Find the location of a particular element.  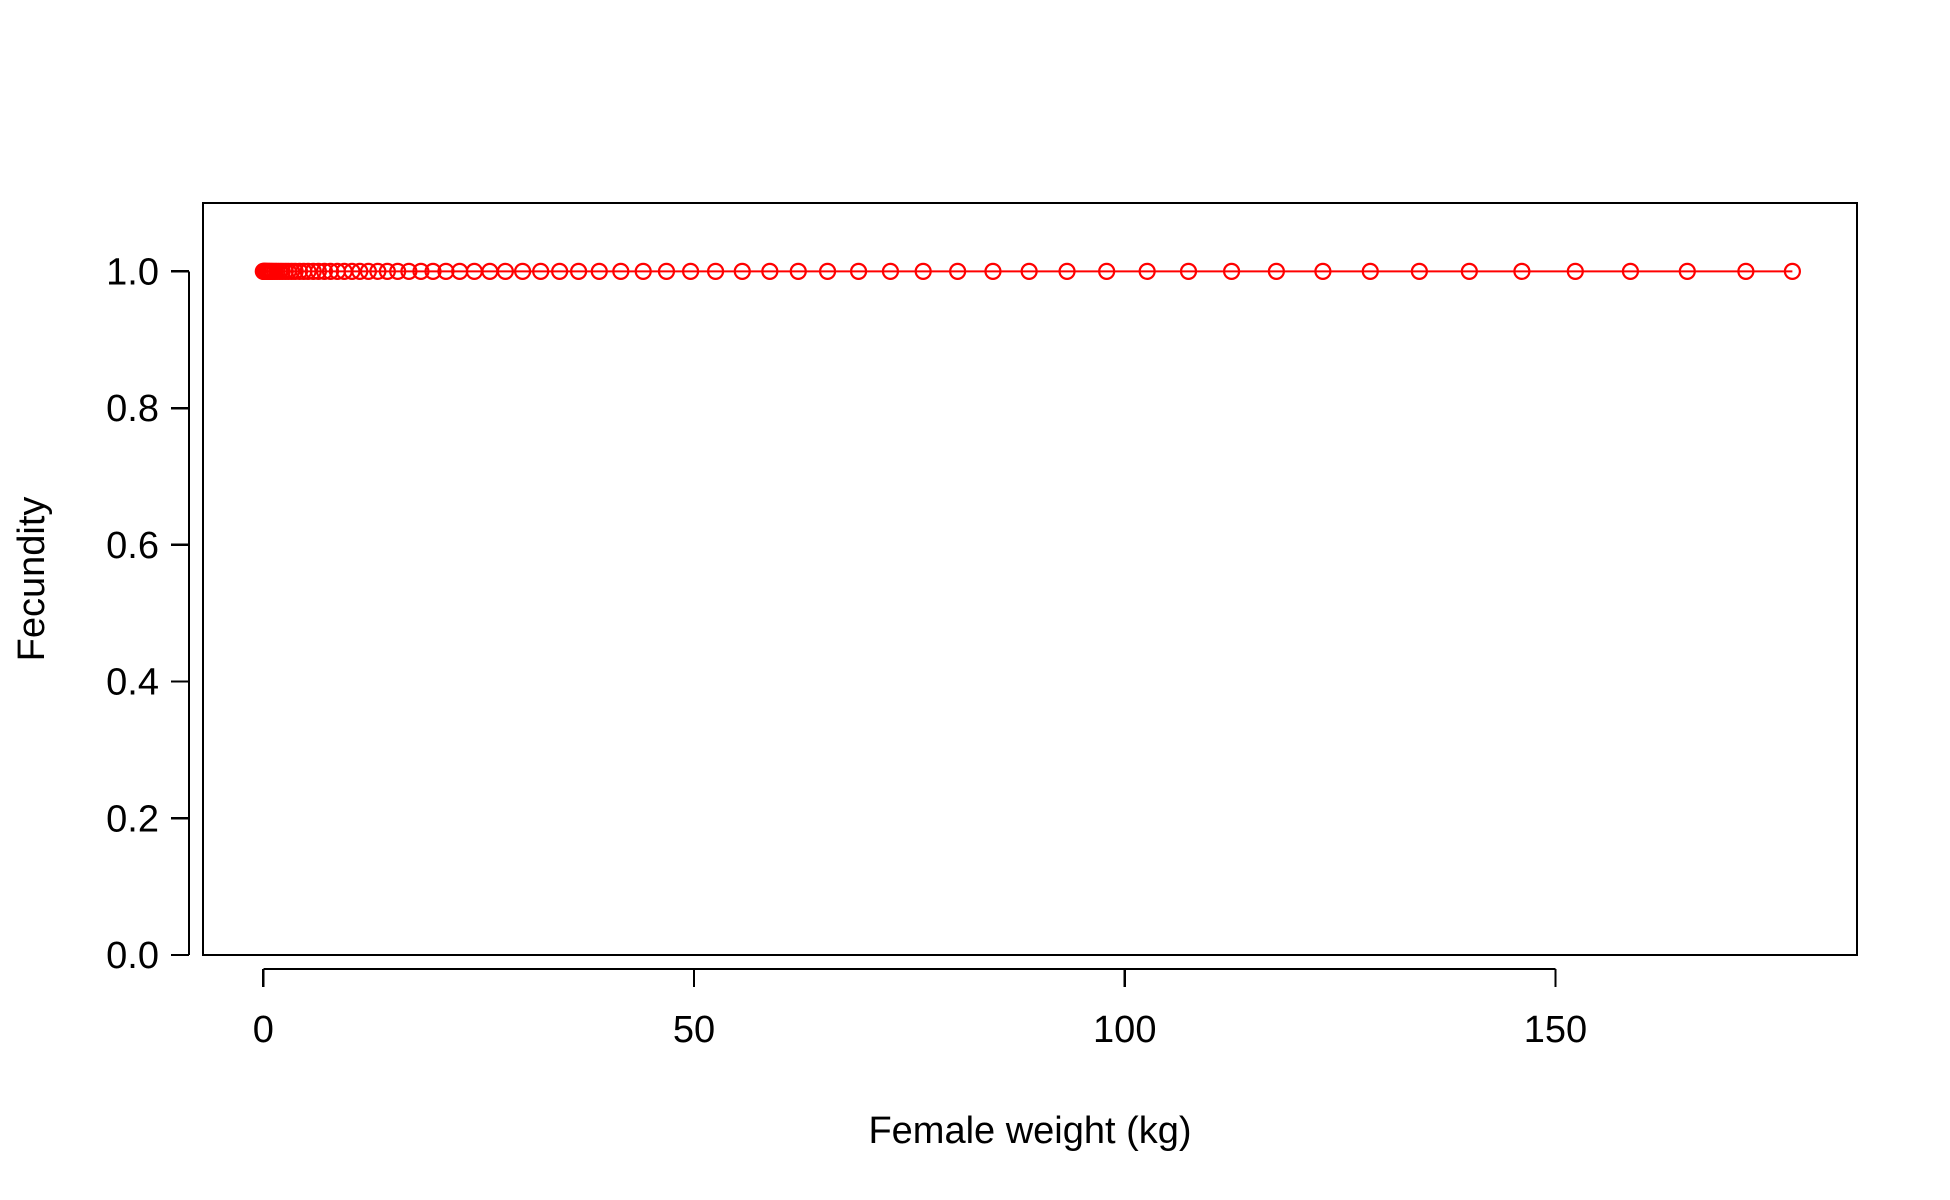

x-axis-title: Female weight (kg) is located at coordinates (1029, 1131).